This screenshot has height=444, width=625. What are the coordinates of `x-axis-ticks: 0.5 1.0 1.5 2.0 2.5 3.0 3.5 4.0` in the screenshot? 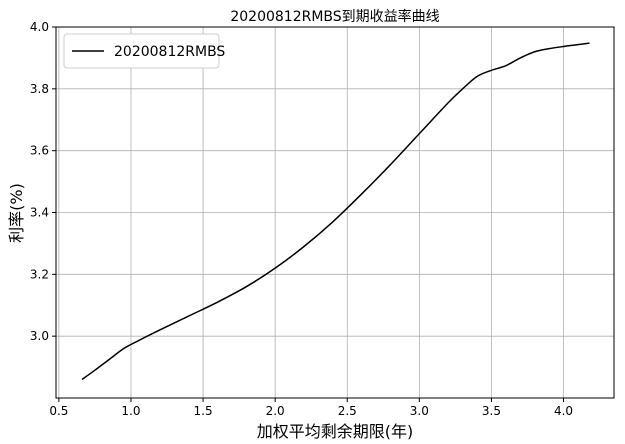 It's located at (311, 408).